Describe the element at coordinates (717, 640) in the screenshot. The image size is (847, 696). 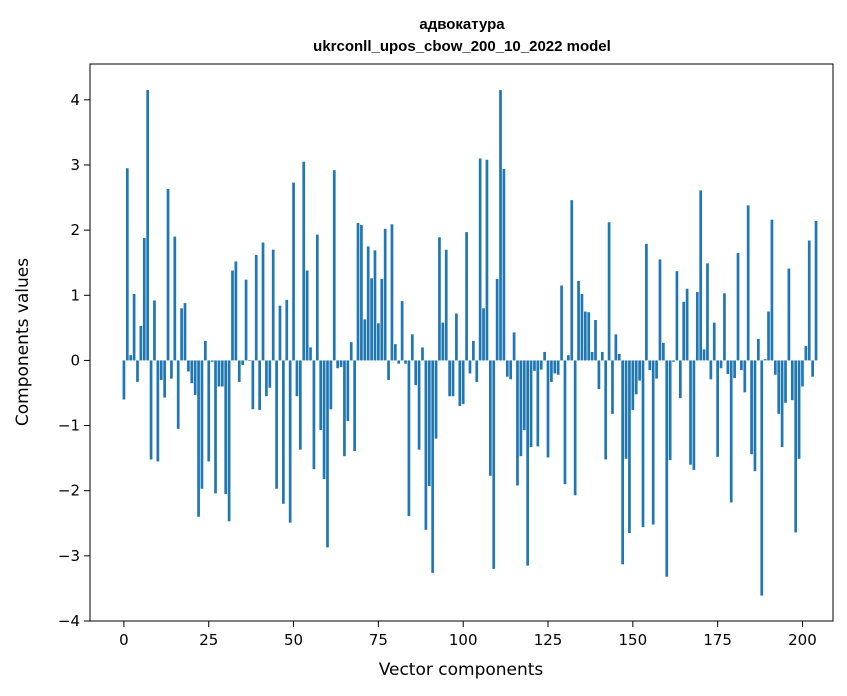
I see `x-tick-label: 175` at that location.